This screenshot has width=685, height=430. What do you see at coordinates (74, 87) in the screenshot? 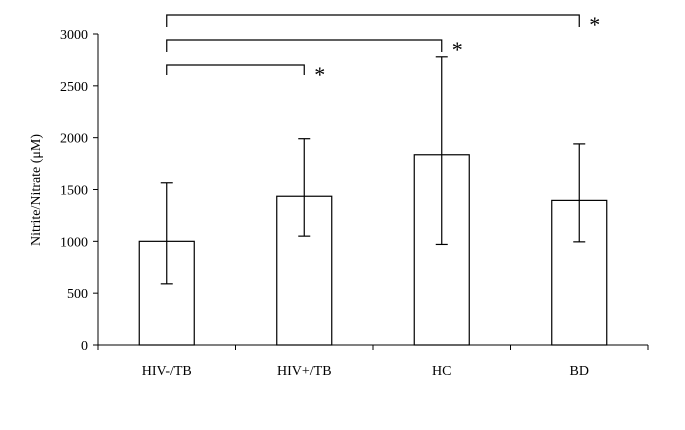
I see `y-tick-label: 2500` at bounding box center [74, 87].